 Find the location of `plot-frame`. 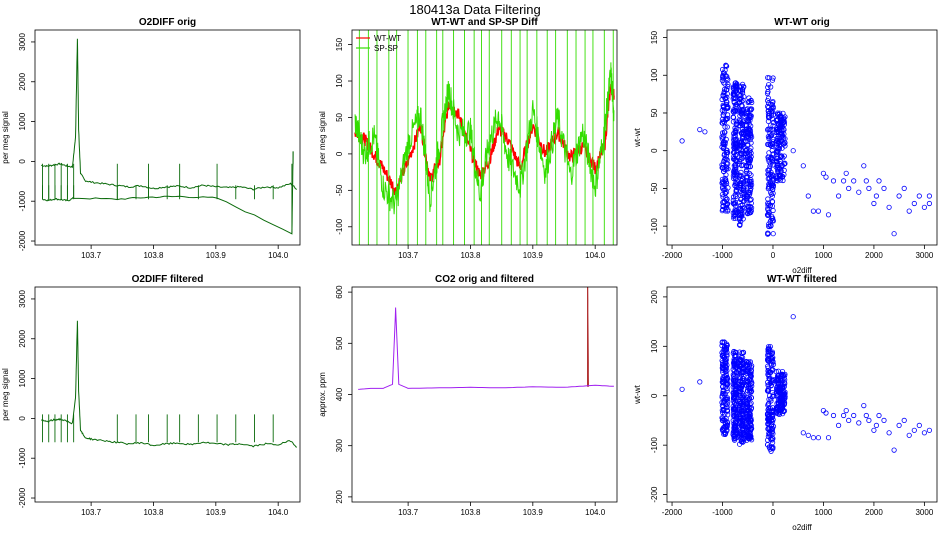

plot-frame is located at coordinates (167, 394).